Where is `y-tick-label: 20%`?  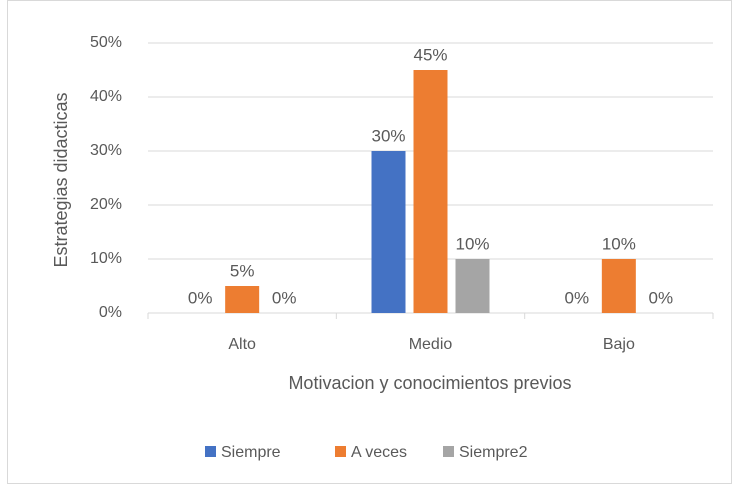
y-tick-label: 20% is located at coordinates (106, 204).